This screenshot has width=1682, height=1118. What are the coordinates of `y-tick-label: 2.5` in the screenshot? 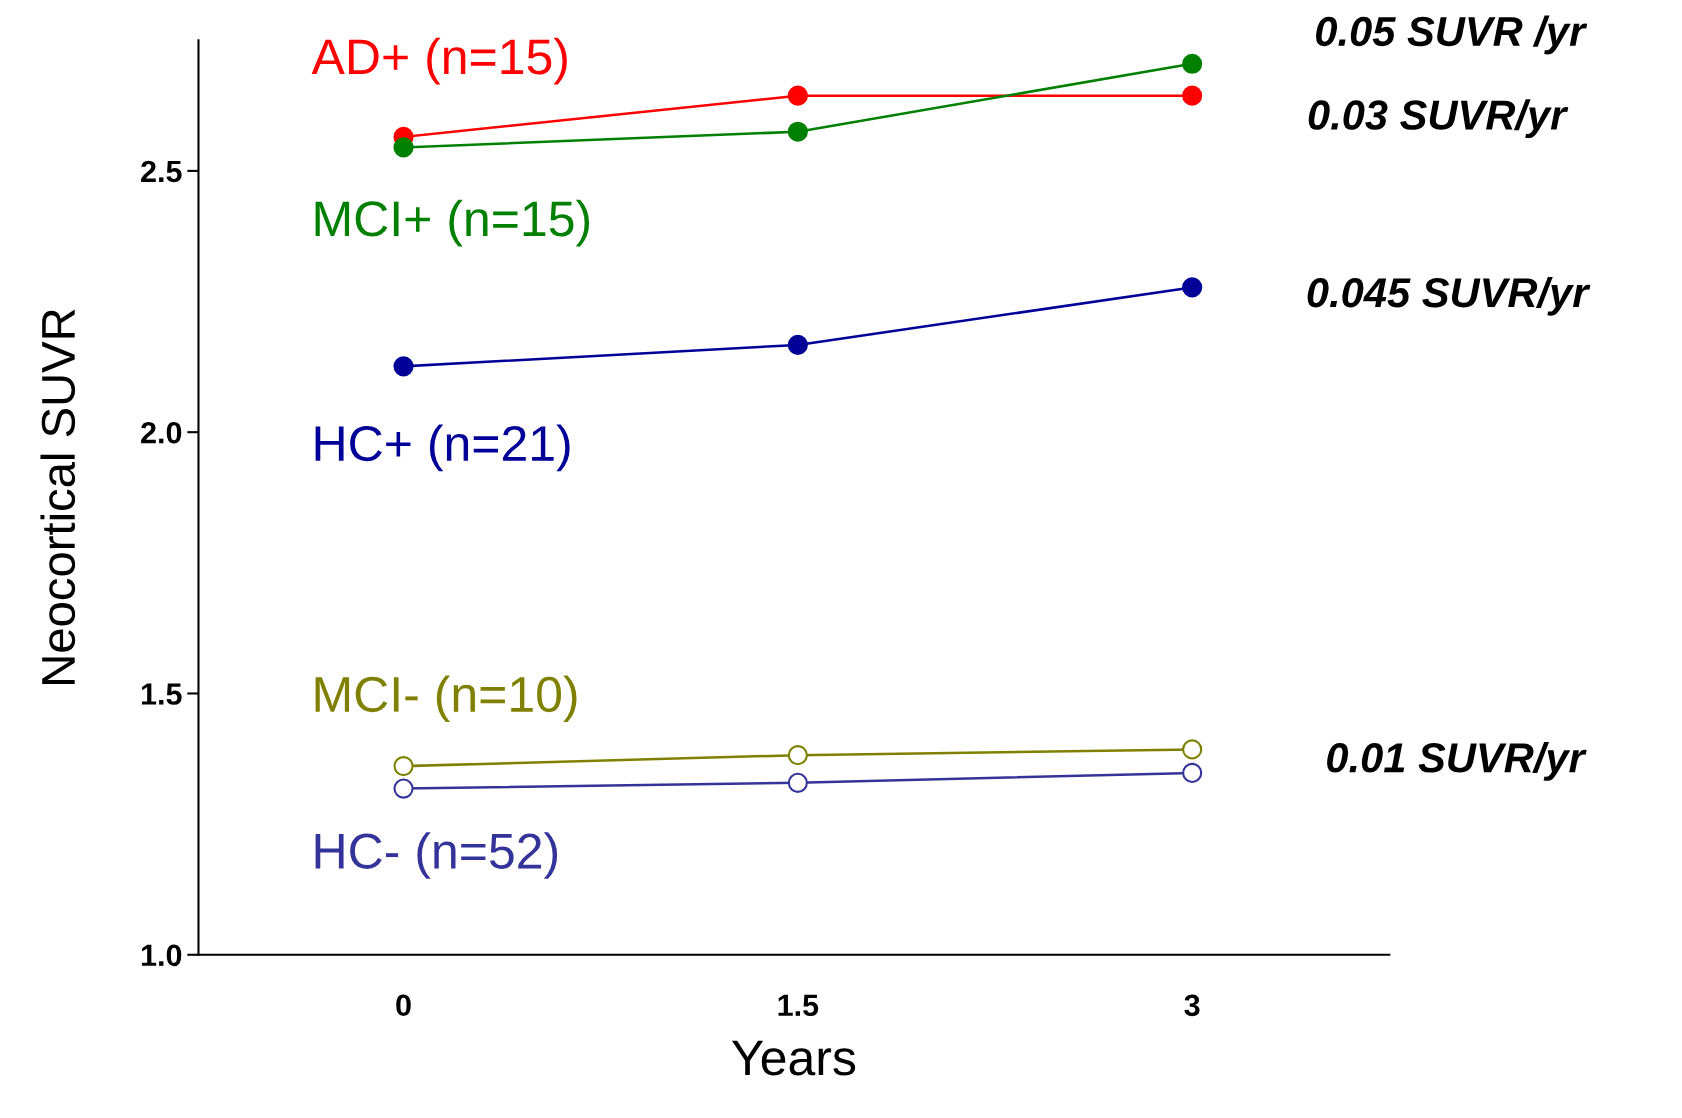 It's located at (161, 171).